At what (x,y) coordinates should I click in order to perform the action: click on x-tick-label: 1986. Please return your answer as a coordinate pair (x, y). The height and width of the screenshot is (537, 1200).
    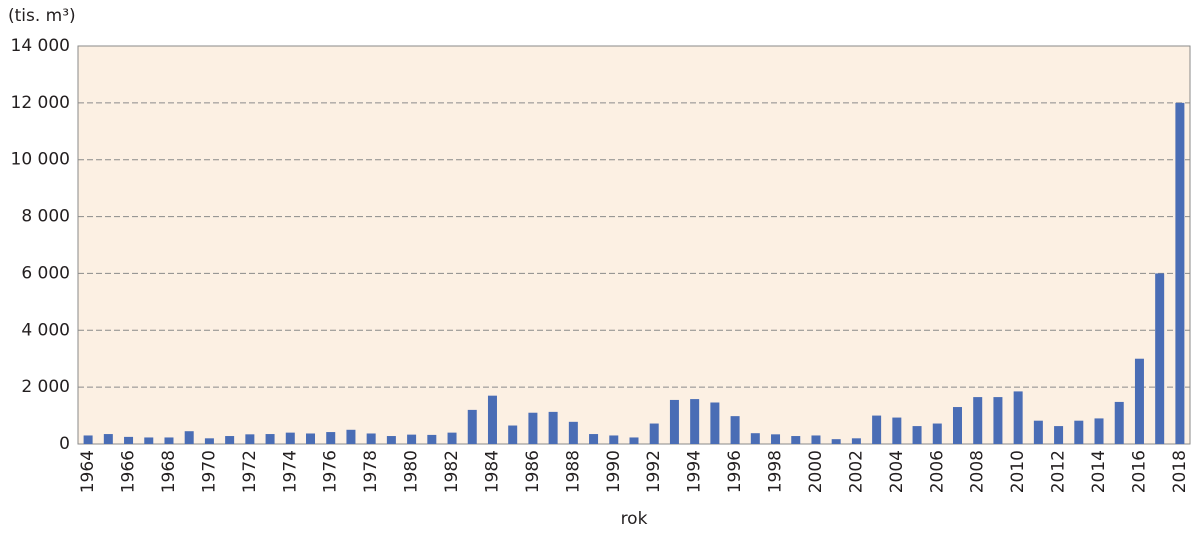
    Looking at the image, I should click on (533, 471).